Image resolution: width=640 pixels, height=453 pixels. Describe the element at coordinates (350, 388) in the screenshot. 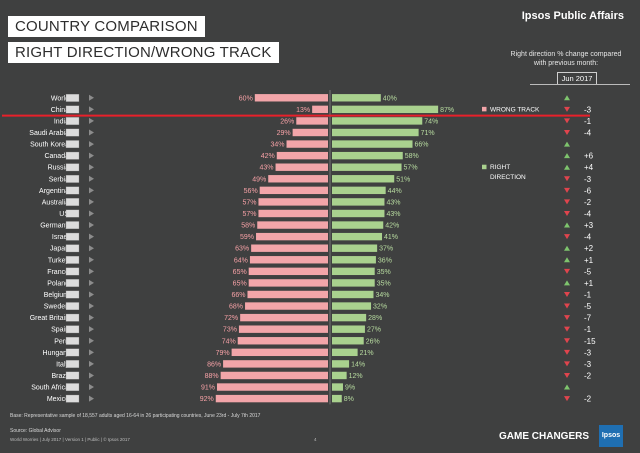

I see `right-direction-value: 9%` at that location.